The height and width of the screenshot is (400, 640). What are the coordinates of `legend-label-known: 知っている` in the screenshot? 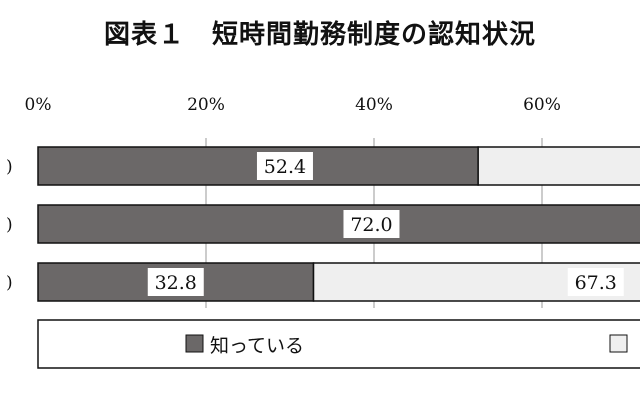 It's located at (257, 346).